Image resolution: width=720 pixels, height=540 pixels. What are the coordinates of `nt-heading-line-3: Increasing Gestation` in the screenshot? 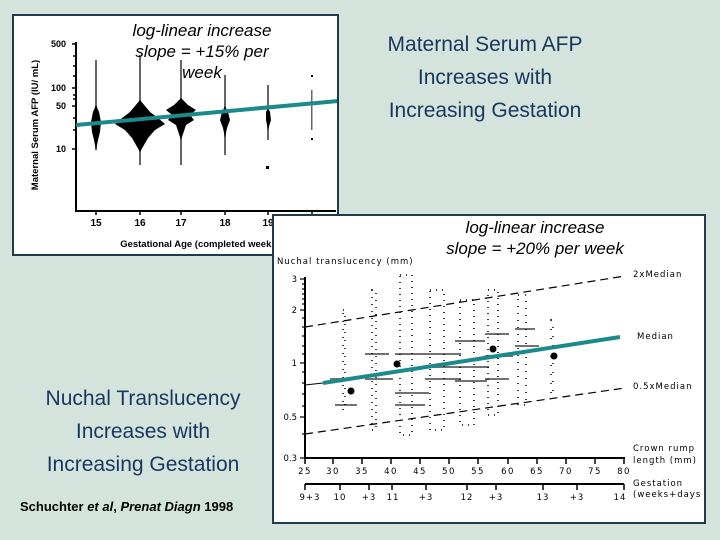 It's located at (143, 464).